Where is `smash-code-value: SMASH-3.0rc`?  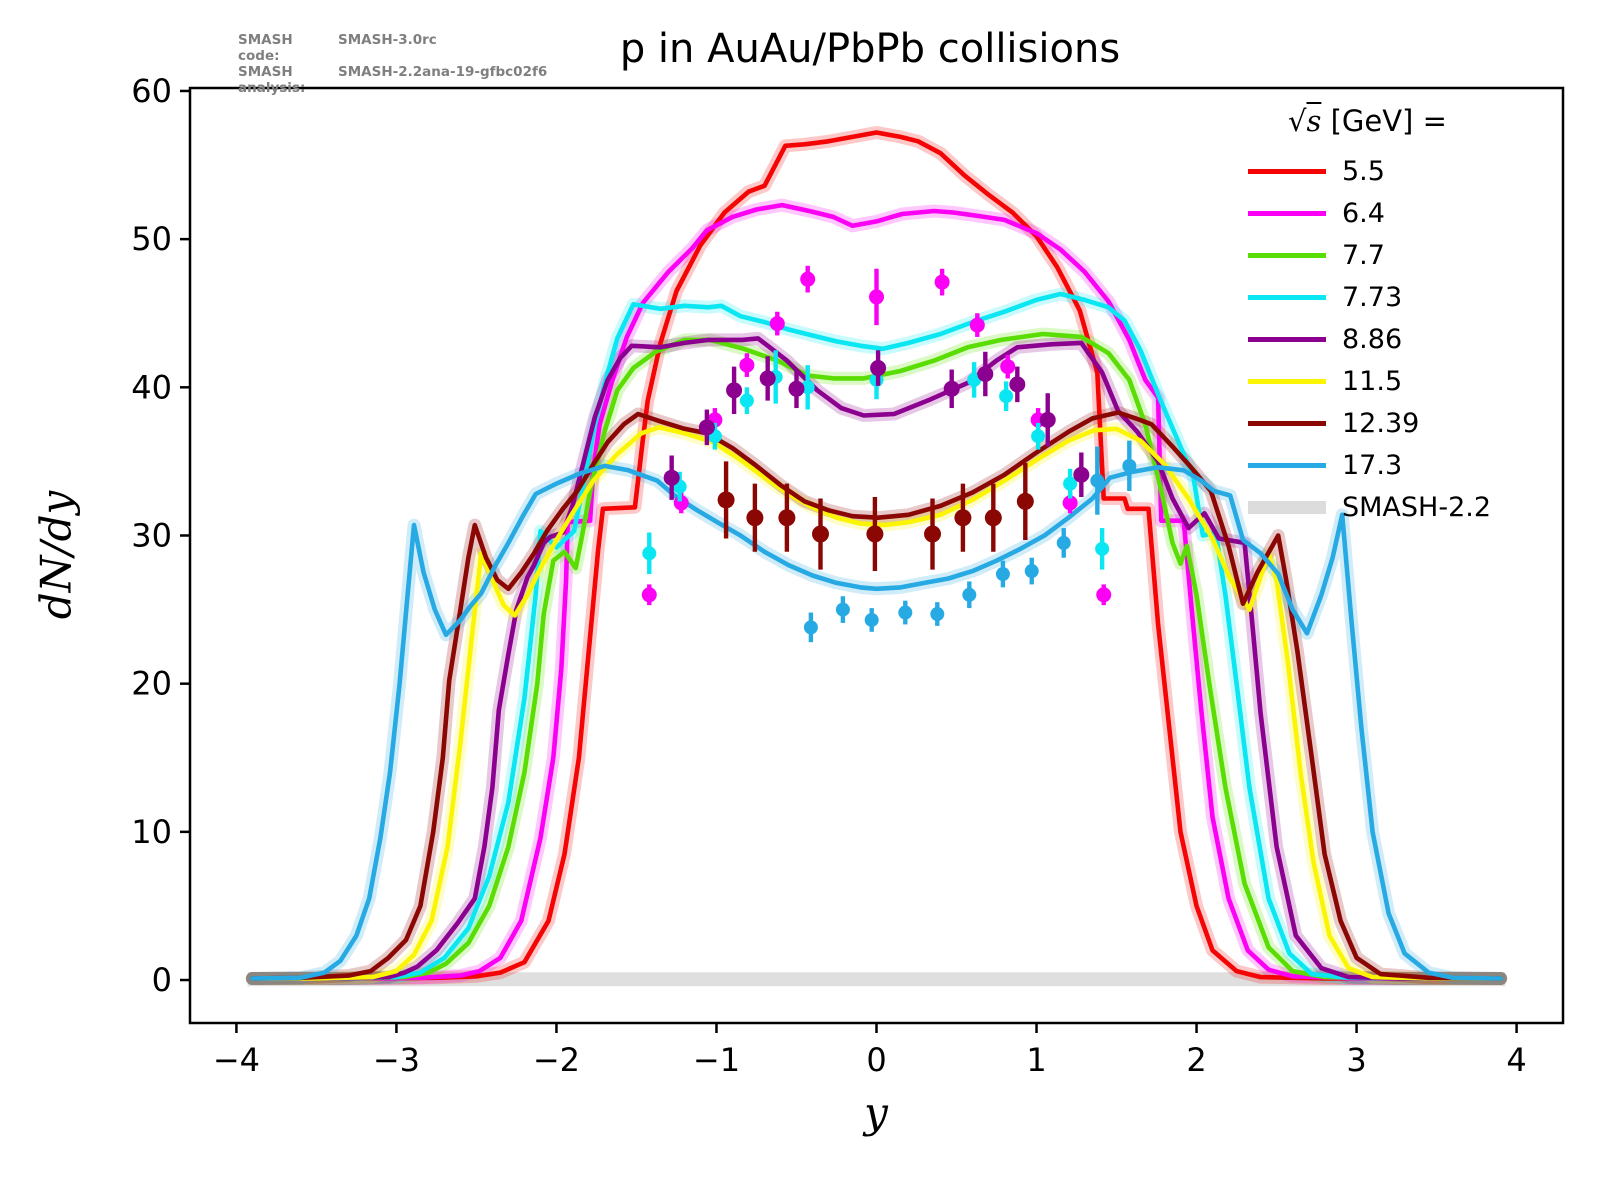 smash-code-value: SMASH-3.0rc is located at coordinates (387, 40).